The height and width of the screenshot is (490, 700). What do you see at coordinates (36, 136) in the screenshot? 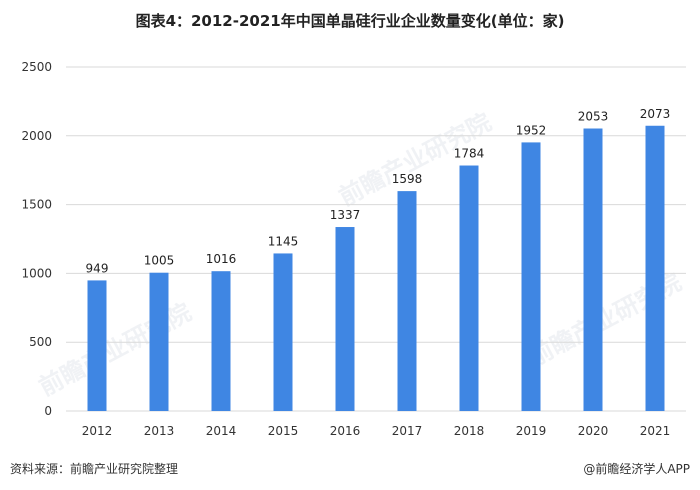
I see `y-tick-label: 2000` at bounding box center [36, 136].